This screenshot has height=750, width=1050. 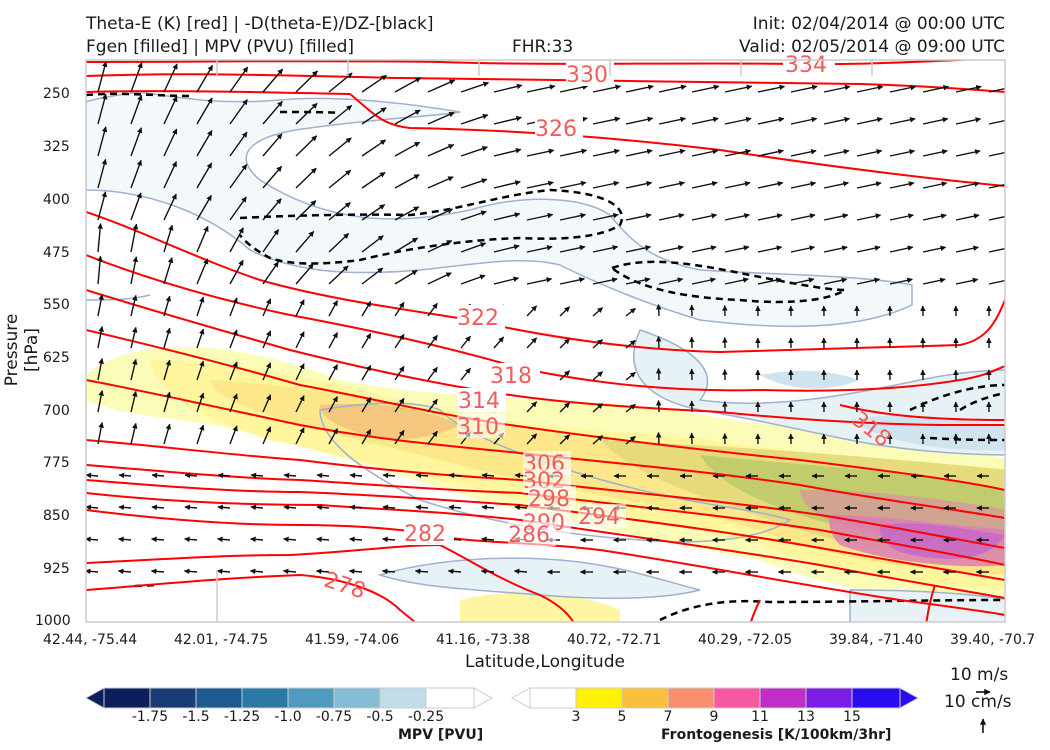 What do you see at coordinates (556, 129) in the screenshot?
I see `theta-e-label: 326` at bounding box center [556, 129].